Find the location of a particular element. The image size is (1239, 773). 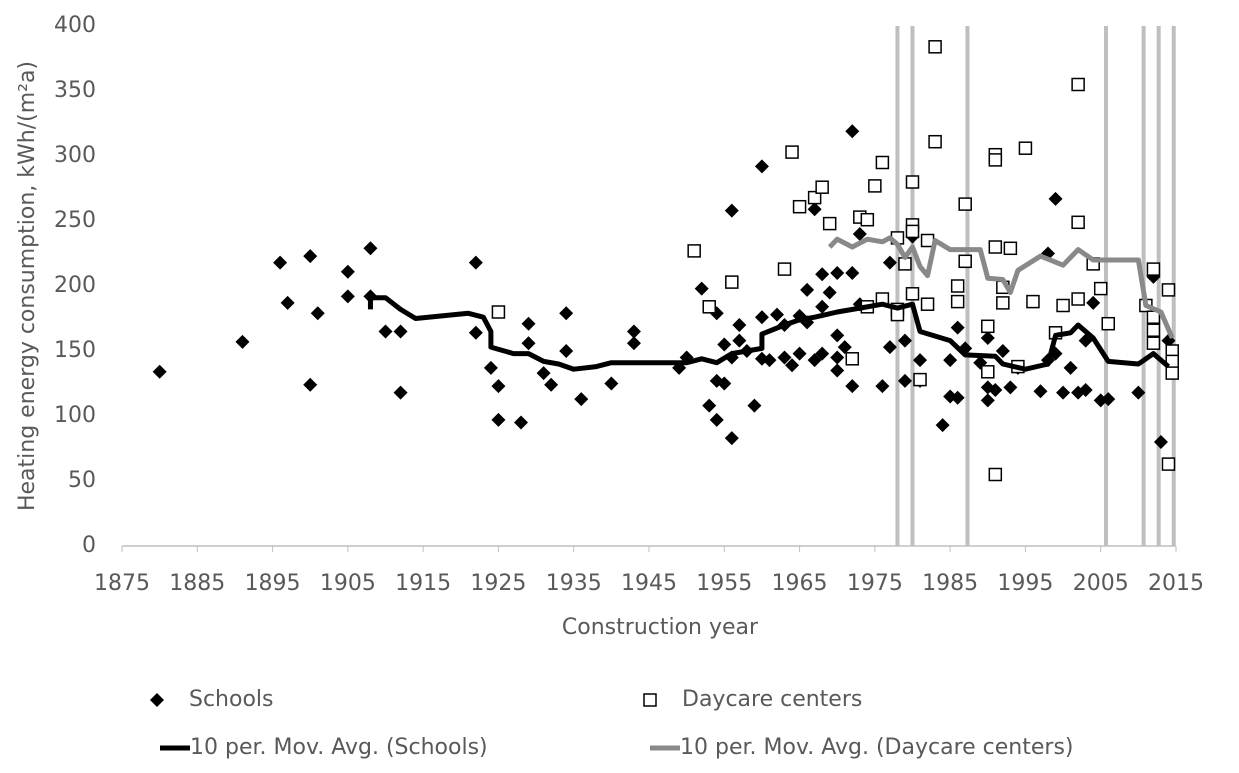

moving-average-line is located at coordinates (1001, 287).